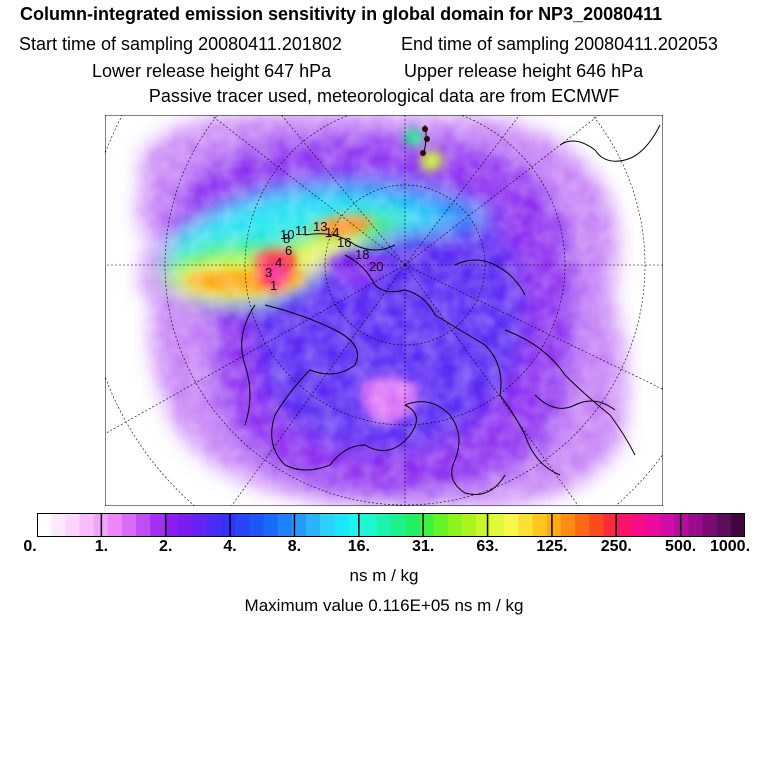 The width and height of the screenshot is (768, 768). What do you see at coordinates (384, 550) in the screenshot?
I see `colorbar-ticks: 0. 1. 2. 4. 8. 16. 31. 63. 125. 250. 500. 1000.` at bounding box center [384, 550].